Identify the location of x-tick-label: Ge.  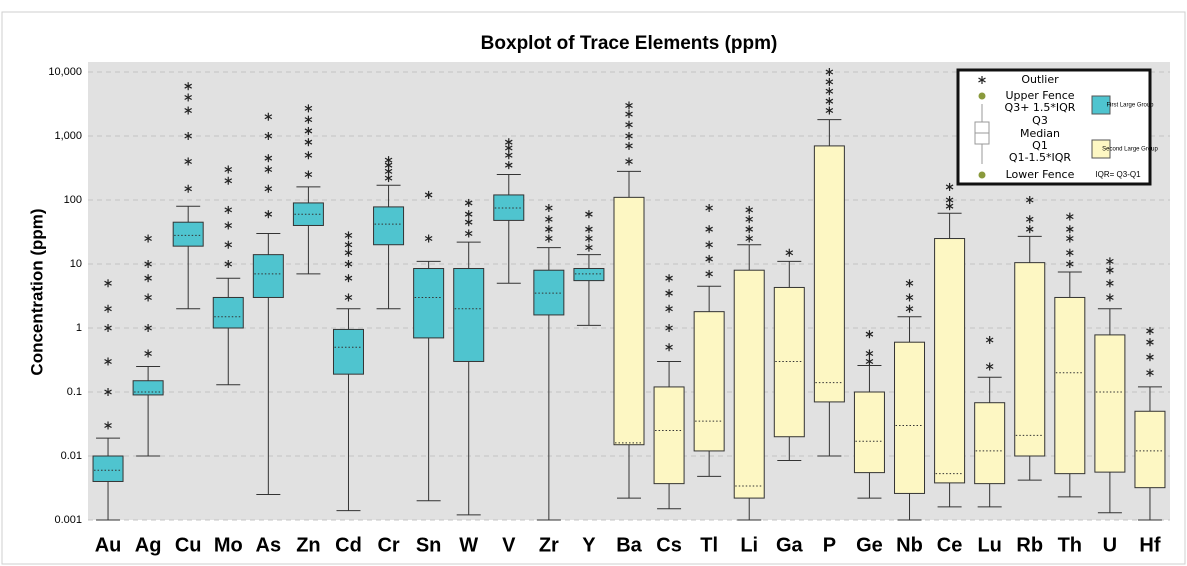
(869, 545).